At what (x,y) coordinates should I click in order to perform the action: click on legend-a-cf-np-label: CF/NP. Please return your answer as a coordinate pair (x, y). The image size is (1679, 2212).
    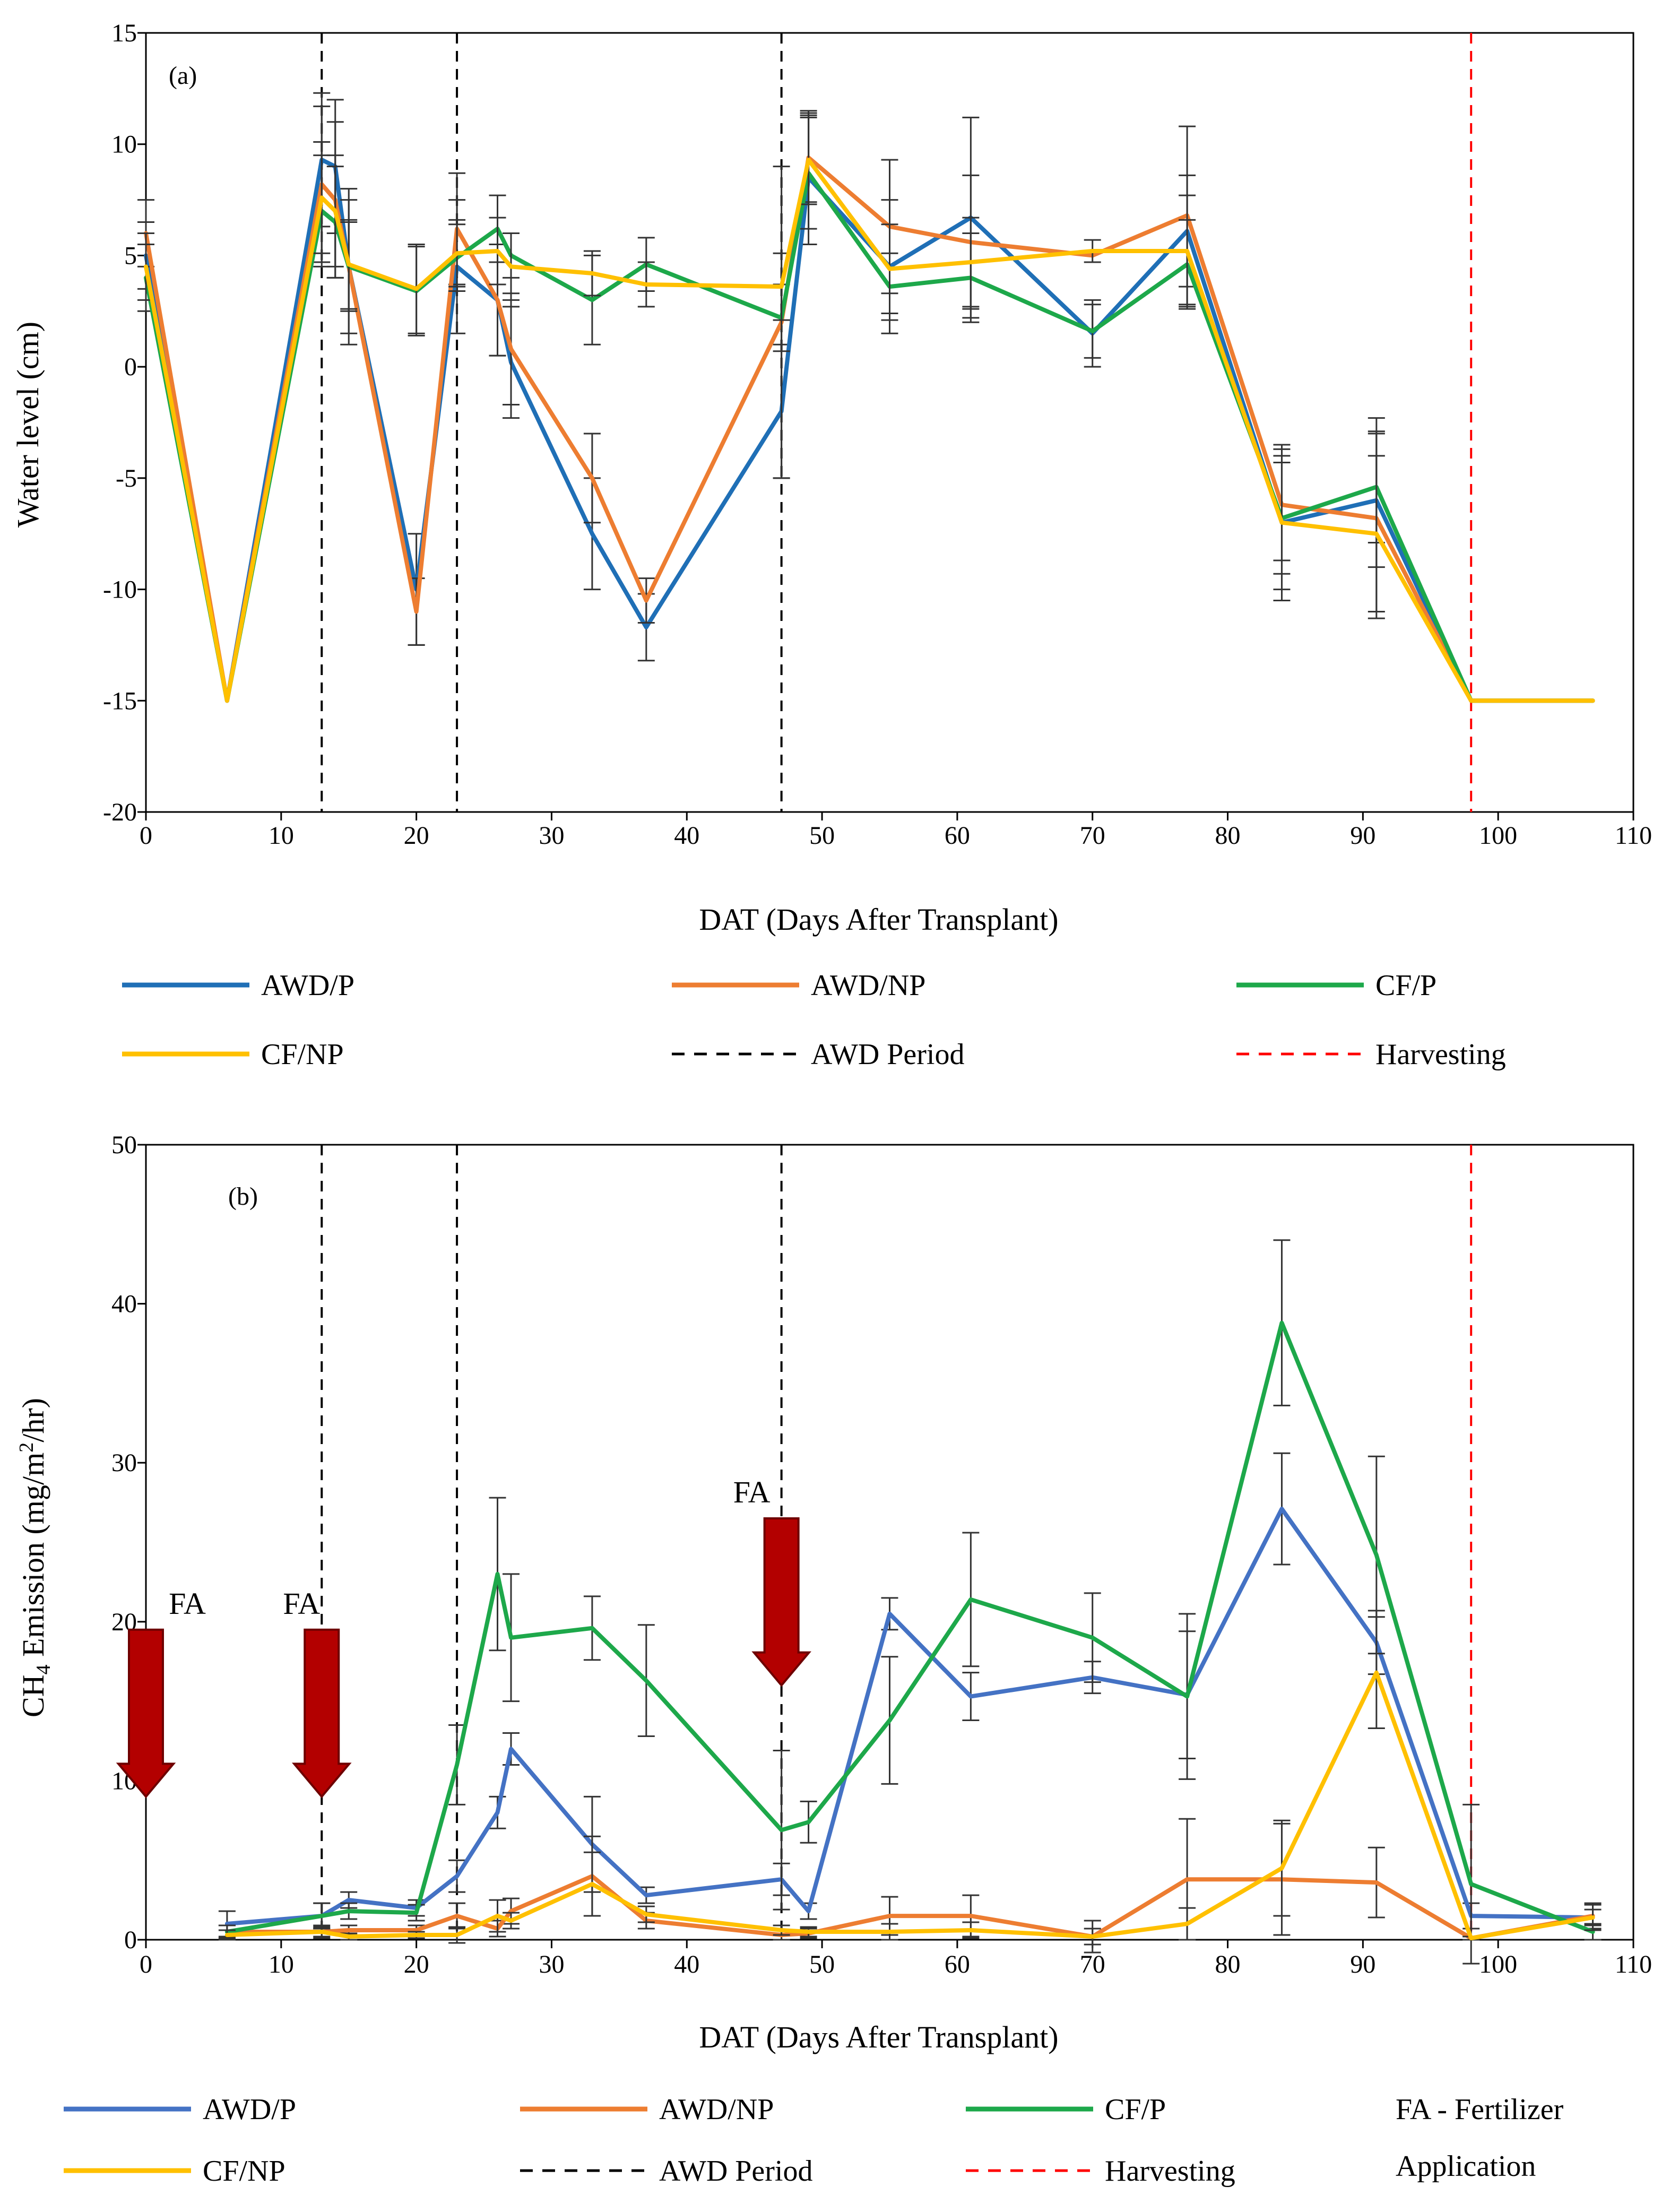
    Looking at the image, I should click on (302, 1054).